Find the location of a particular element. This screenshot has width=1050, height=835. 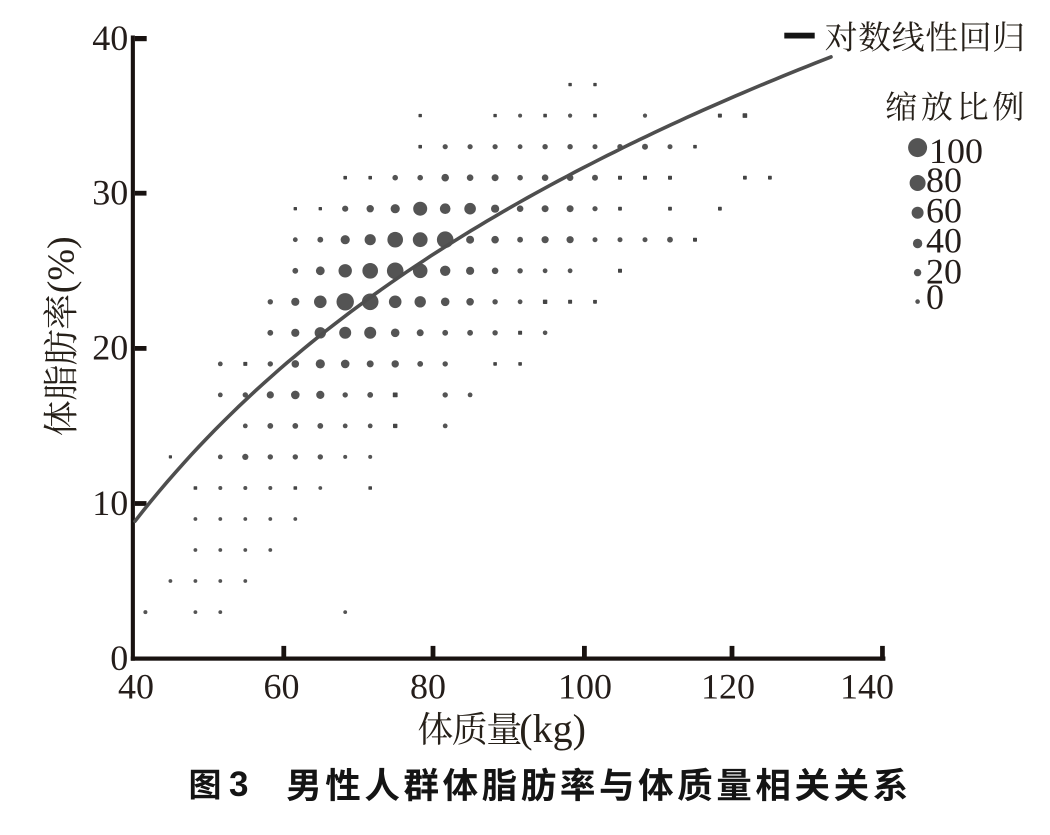

svg-text: 10 is located at coordinates (110, 503).